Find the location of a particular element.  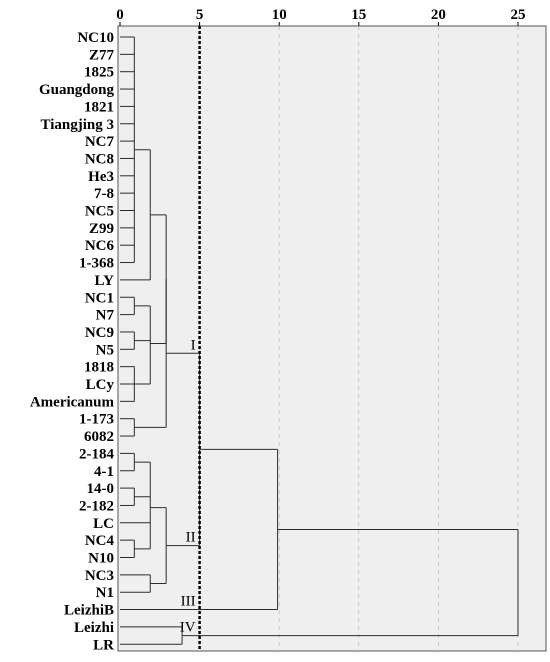

leaf-label: 4-1 is located at coordinates (104, 472).